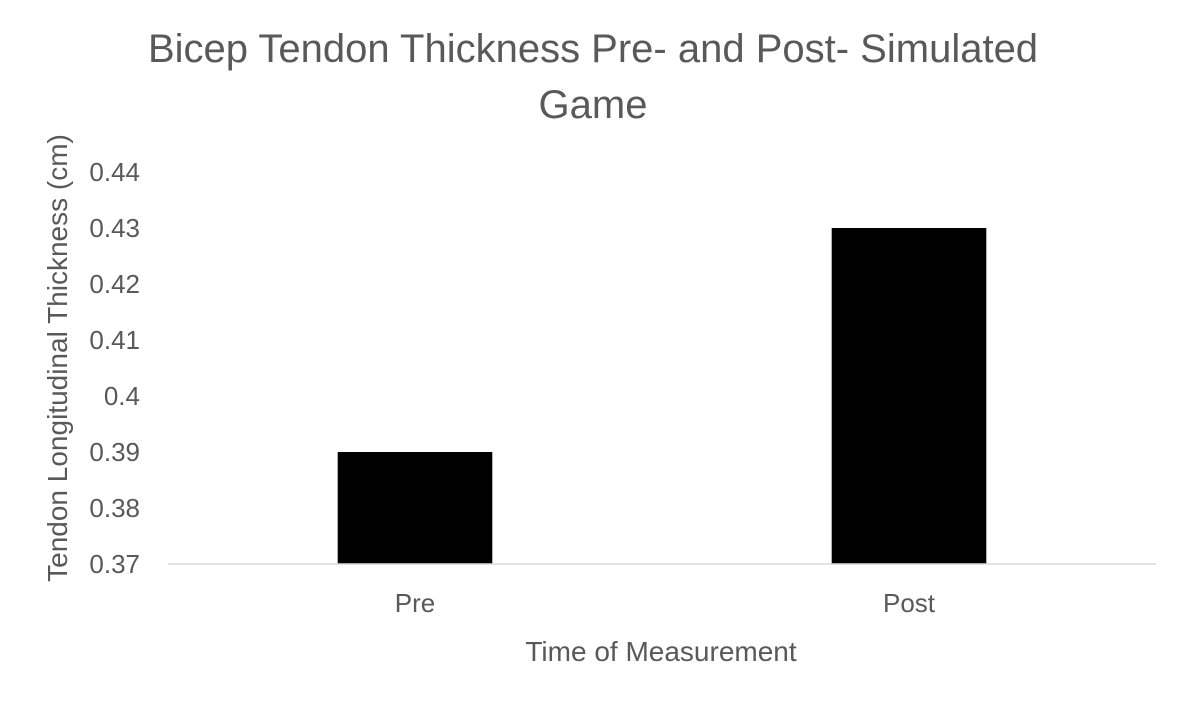 This screenshot has height=712, width=1185. What do you see at coordinates (114, 228) in the screenshot?
I see `y-tick-label: 0.43` at bounding box center [114, 228].